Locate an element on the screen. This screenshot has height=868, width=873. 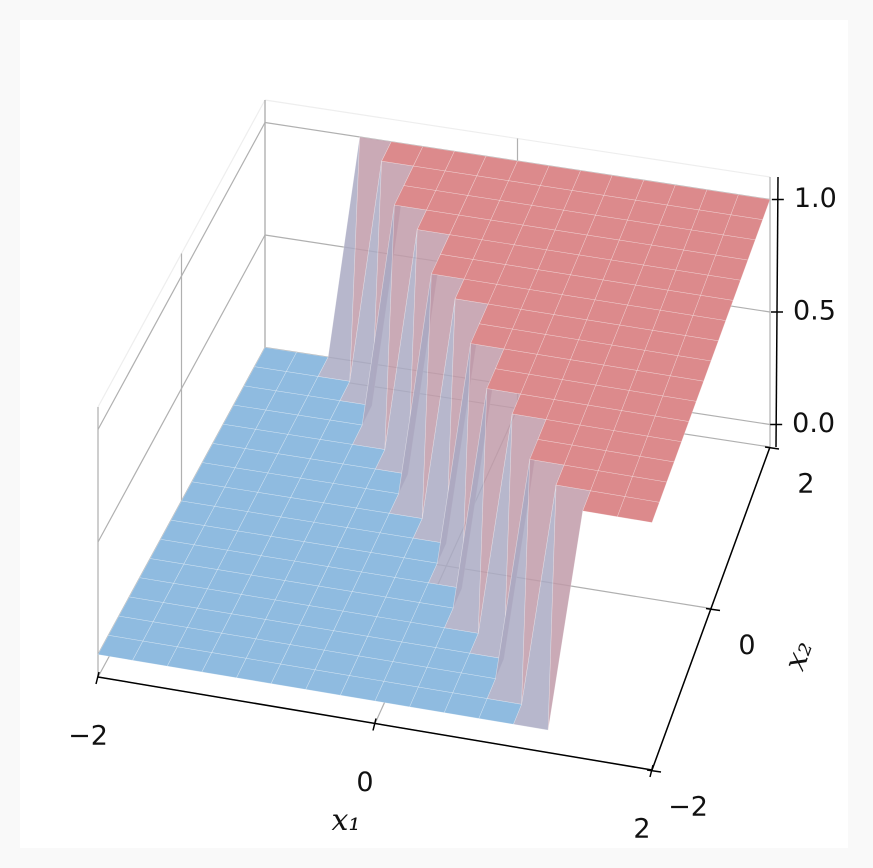
z-tick-label: 0.0 is located at coordinates (813, 423).